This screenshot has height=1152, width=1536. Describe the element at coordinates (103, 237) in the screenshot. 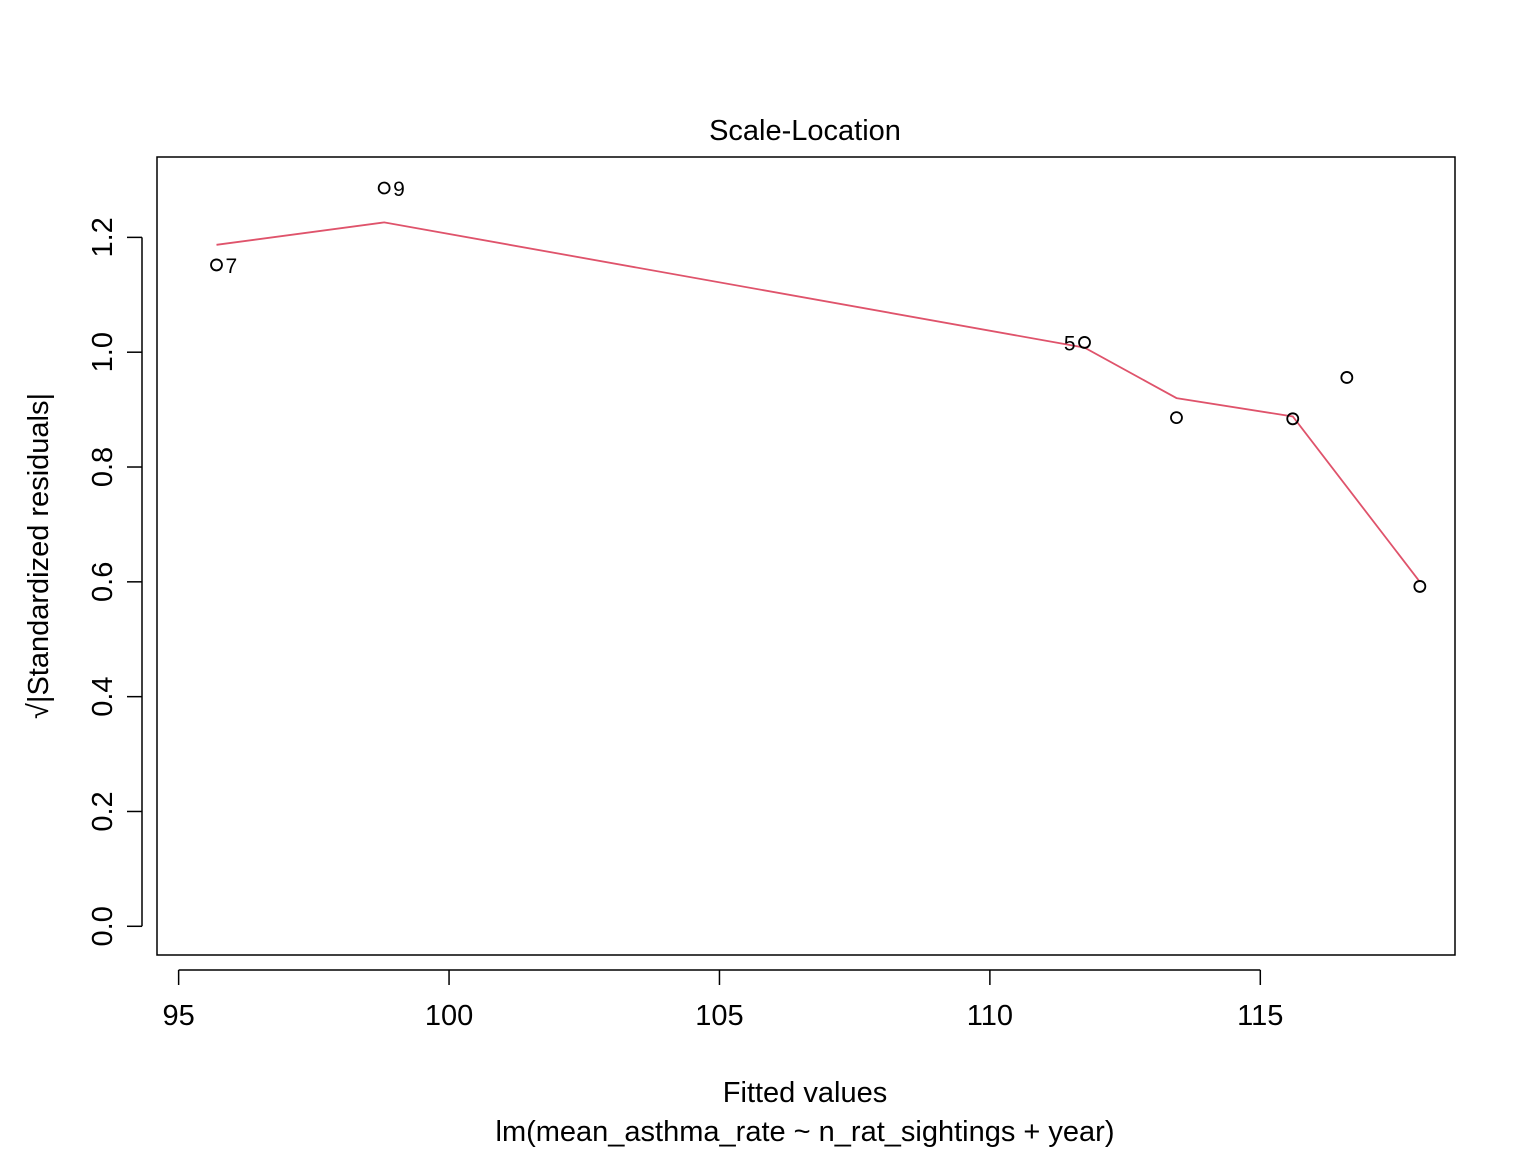

I see `y-tick-label: 1.2` at that location.